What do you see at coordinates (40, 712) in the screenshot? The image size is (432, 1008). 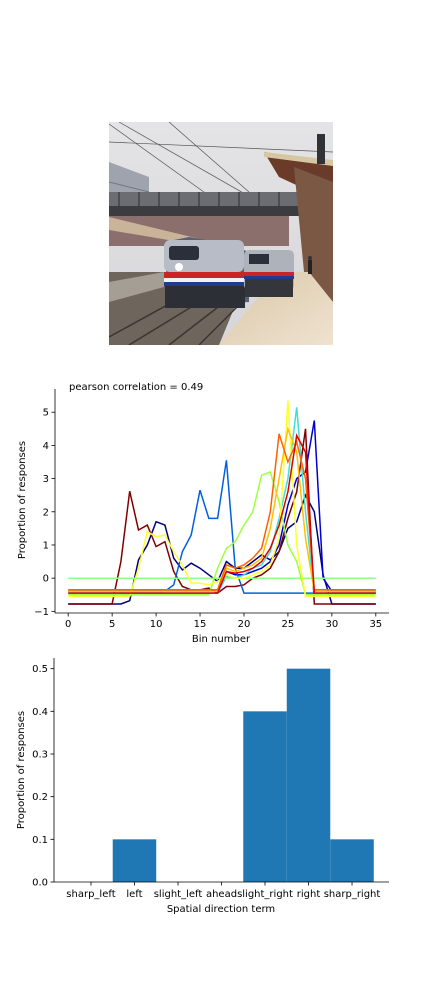 I see `y-tick-label: 0.4` at bounding box center [40, 712].